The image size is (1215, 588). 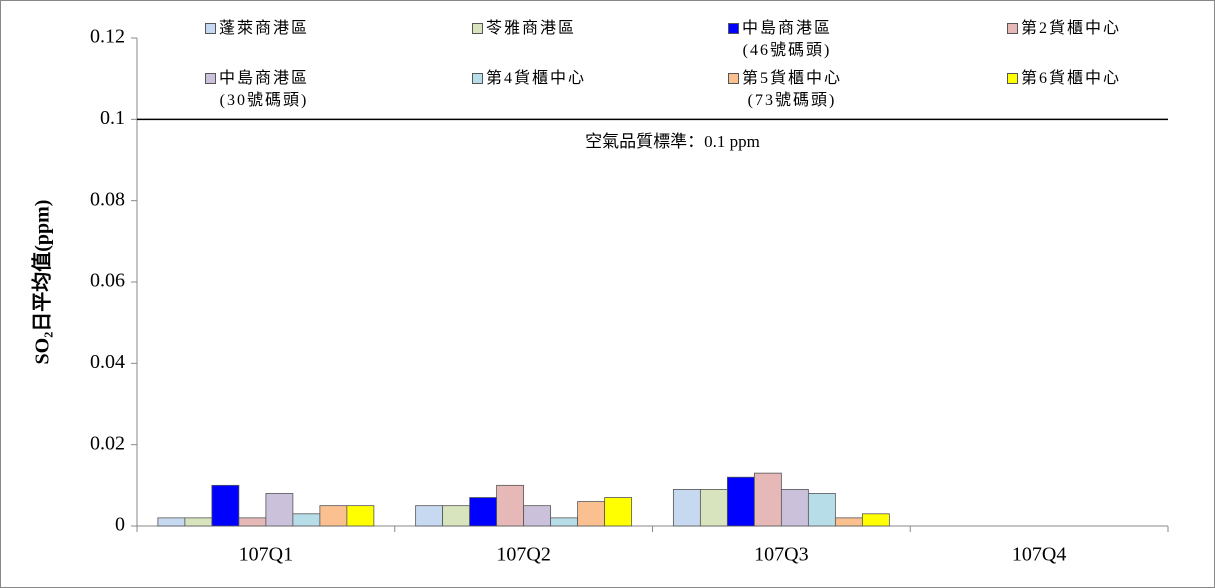 What do you see at coordinates (672, 141) in the screenshot?
I see `reference-label: 空氣品質標準：0.1 ppm` at bounding box center [672, 141].